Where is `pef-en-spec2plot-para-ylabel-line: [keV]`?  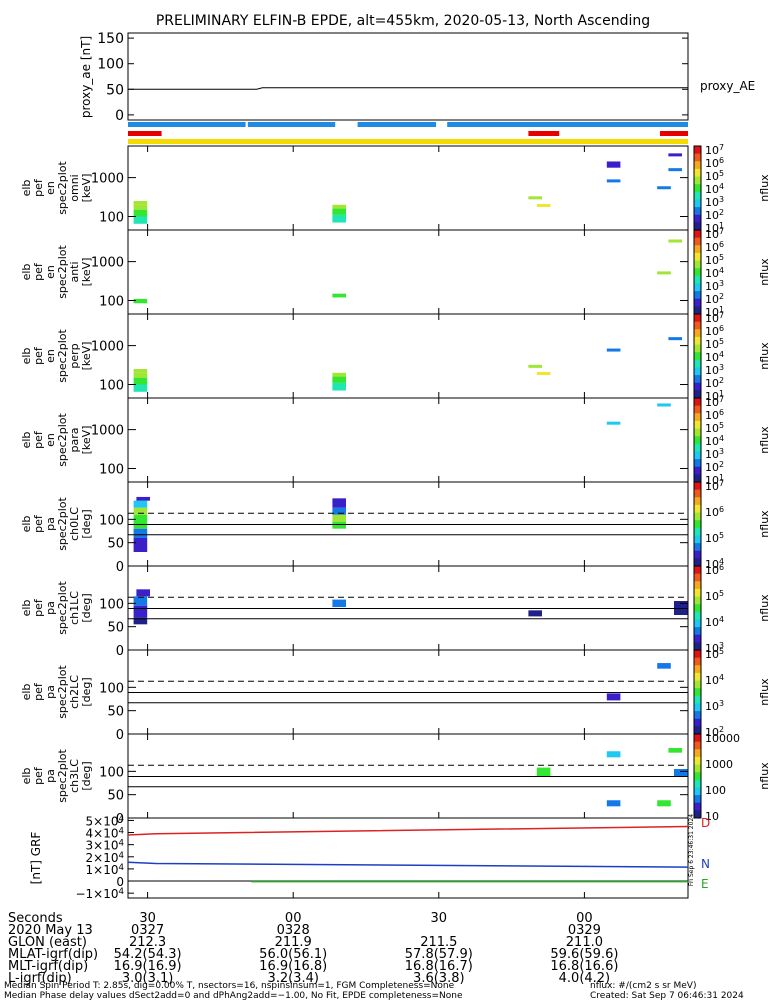 pef-en-spec2plot-para-ylabel-line: [keV] is located at coordinates (86, 440).